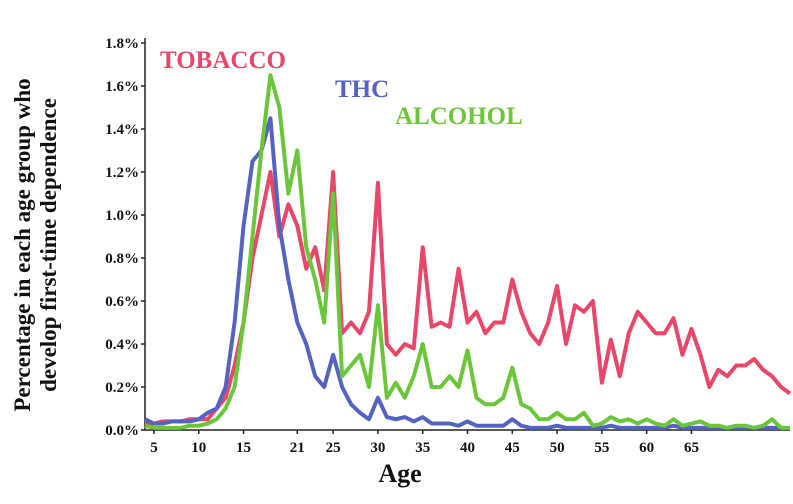  Describe the element at coordinates (223, 60) in the screenshot. I see `series-label: TOBACCO` at that location.